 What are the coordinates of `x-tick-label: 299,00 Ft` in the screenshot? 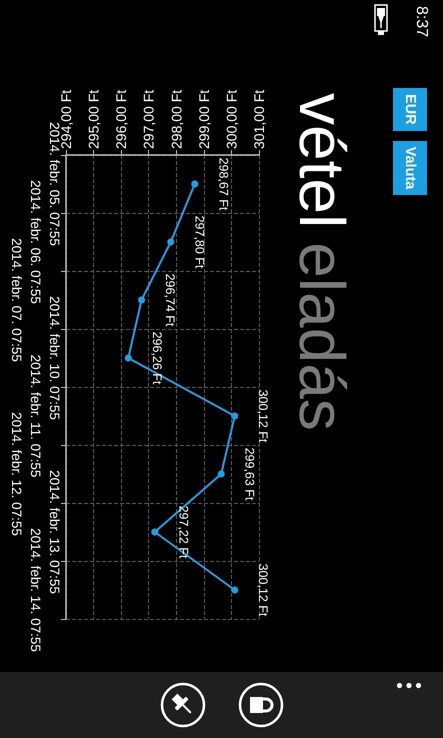 It's located at (204, 119).